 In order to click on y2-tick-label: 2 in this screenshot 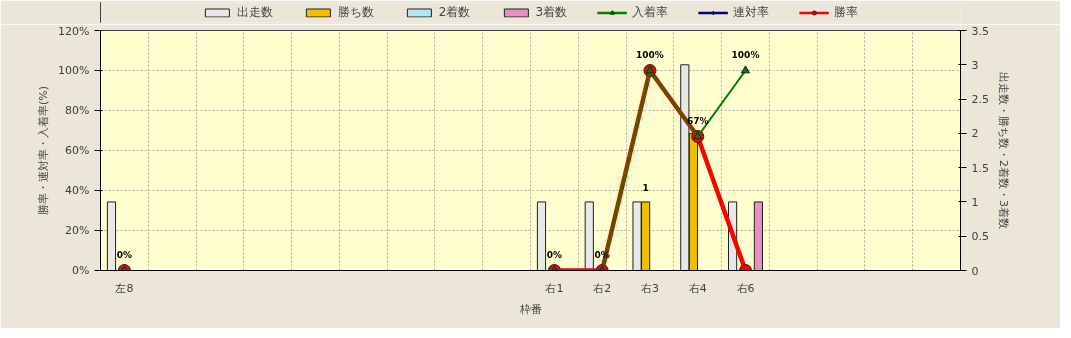, I will do `click(975, 134)`.